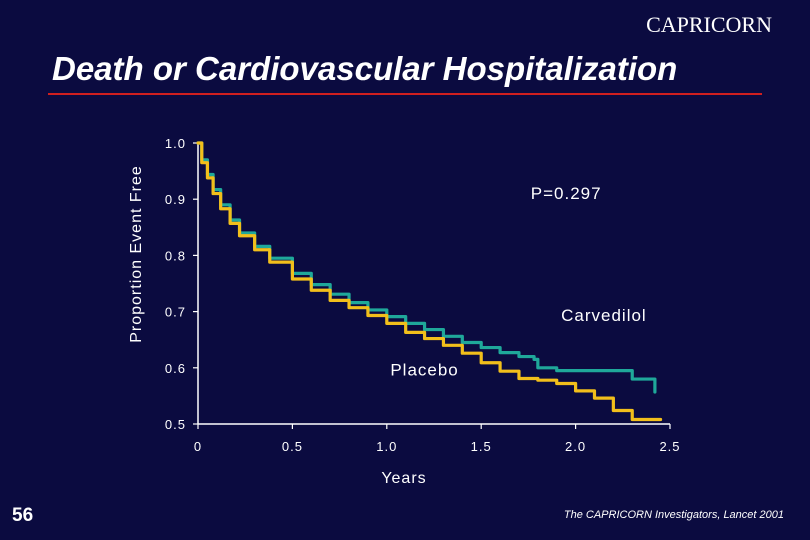 This screenshot has height=540, width=810. Describe the element at coordinates (604, 315) in the screenshot. I see `chart-annotation: Carvedilol` at that location.